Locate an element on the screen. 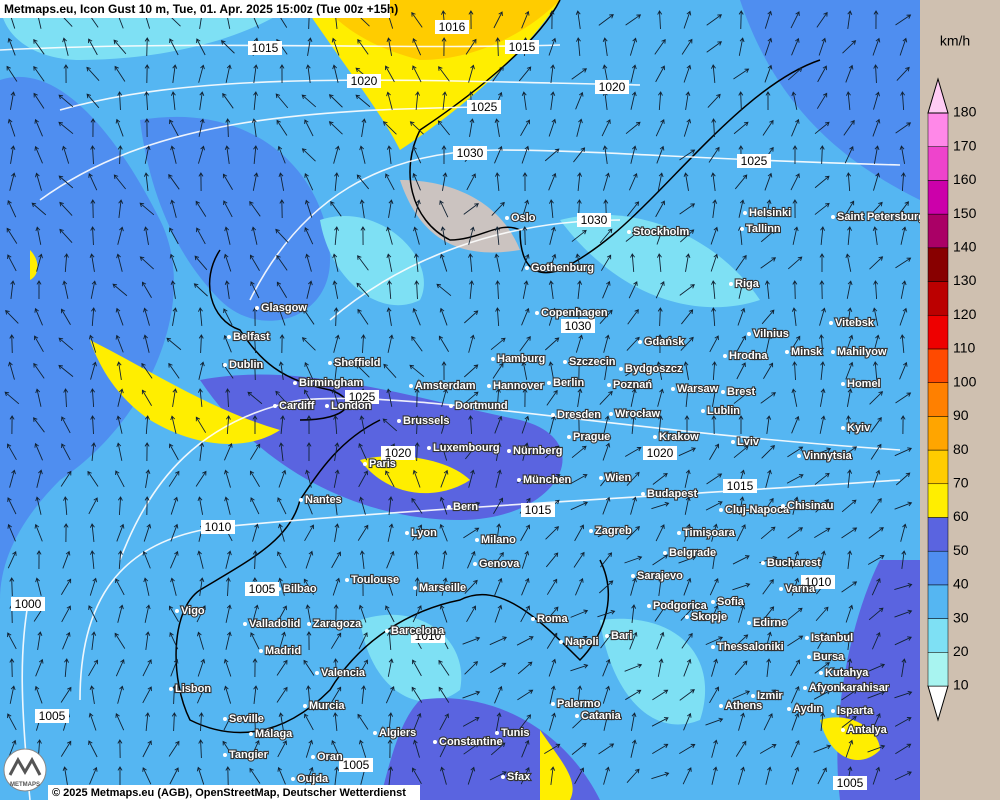 The width and height of the screenshot is (1000, 805). city-label: Kyiv is located at coordinates (859, 428).